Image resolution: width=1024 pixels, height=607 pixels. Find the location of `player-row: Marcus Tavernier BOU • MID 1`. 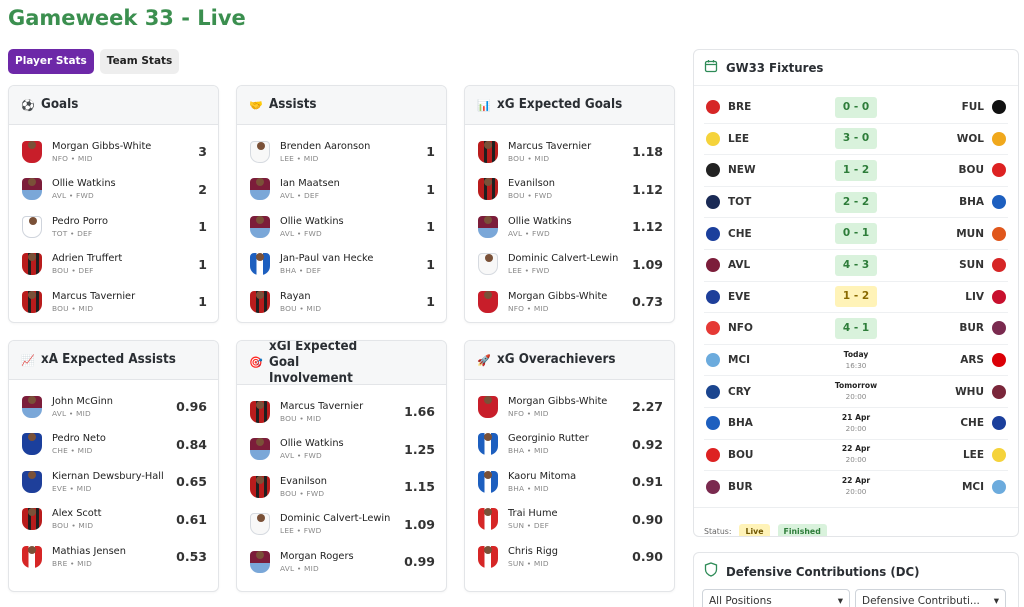

player-row: Marcus Tavernier BOU • MID 1 is located at coordinates (113, 302).